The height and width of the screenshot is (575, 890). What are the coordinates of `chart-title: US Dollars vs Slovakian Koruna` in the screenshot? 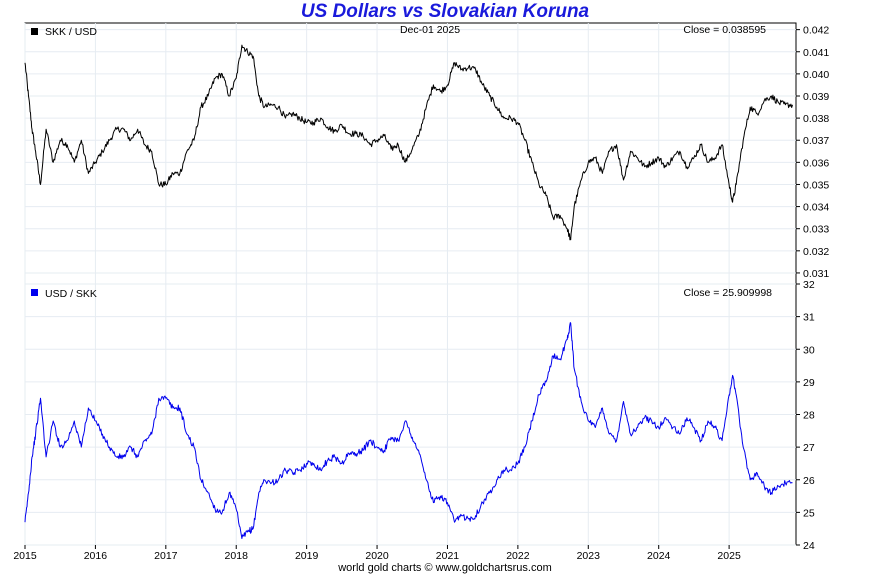 It's located at (445, 11).